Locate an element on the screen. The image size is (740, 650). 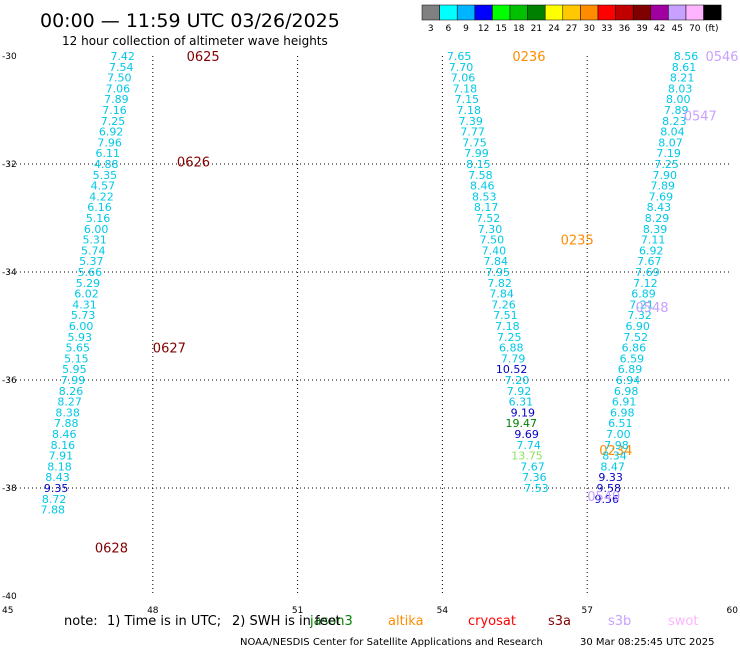
wave-height-value: 8.53 is located at coordinates (484, 196).